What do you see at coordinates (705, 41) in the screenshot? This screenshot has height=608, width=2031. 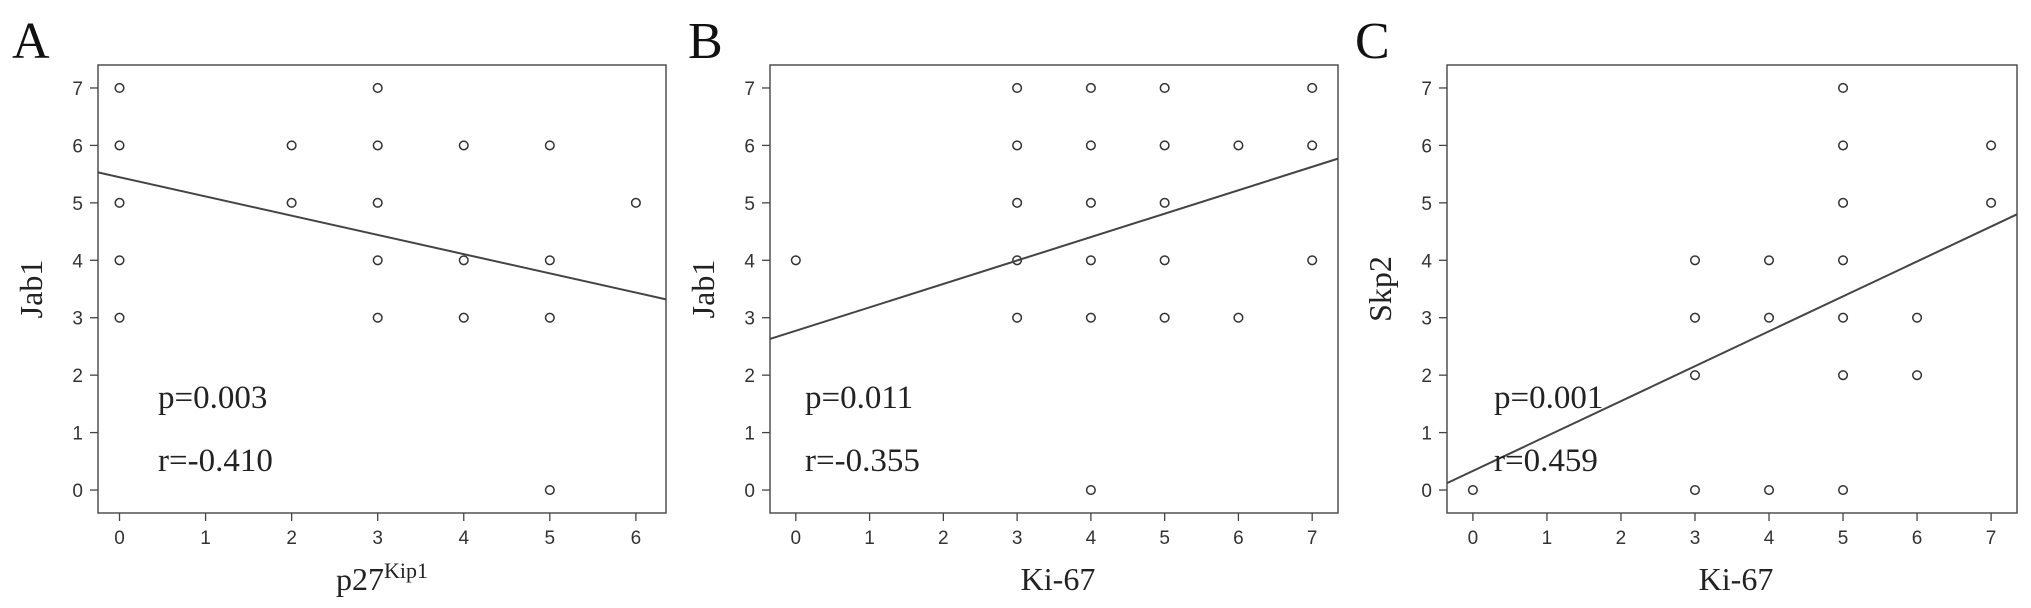 I see `panel-label: B` at bounding box center [705, 41].